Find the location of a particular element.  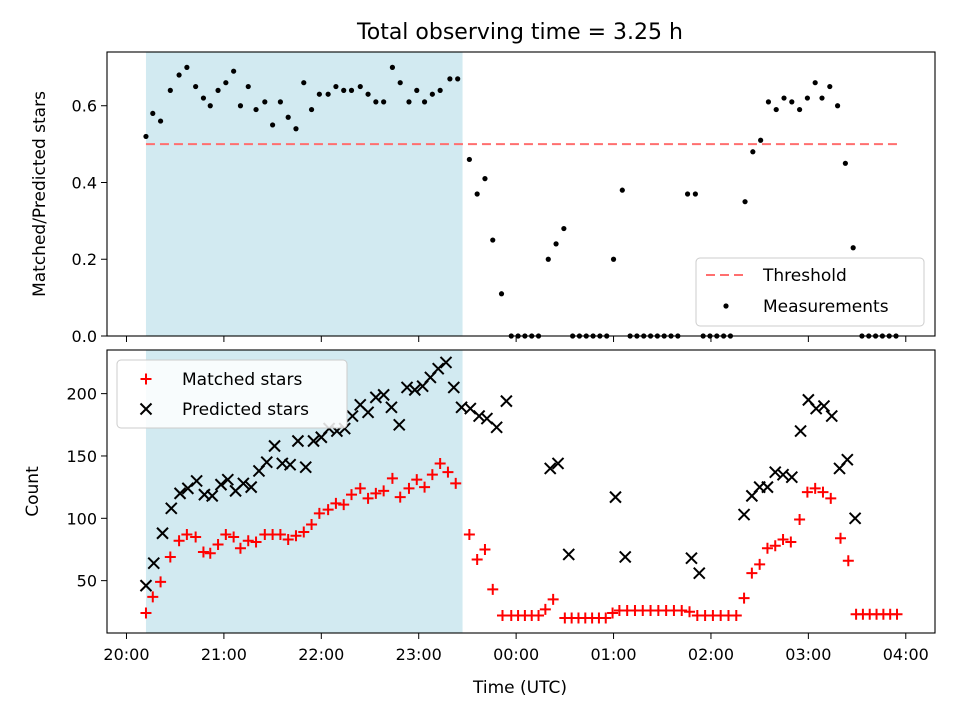

bottom-y-axis-label: Count is located at coordinates (33, 491).